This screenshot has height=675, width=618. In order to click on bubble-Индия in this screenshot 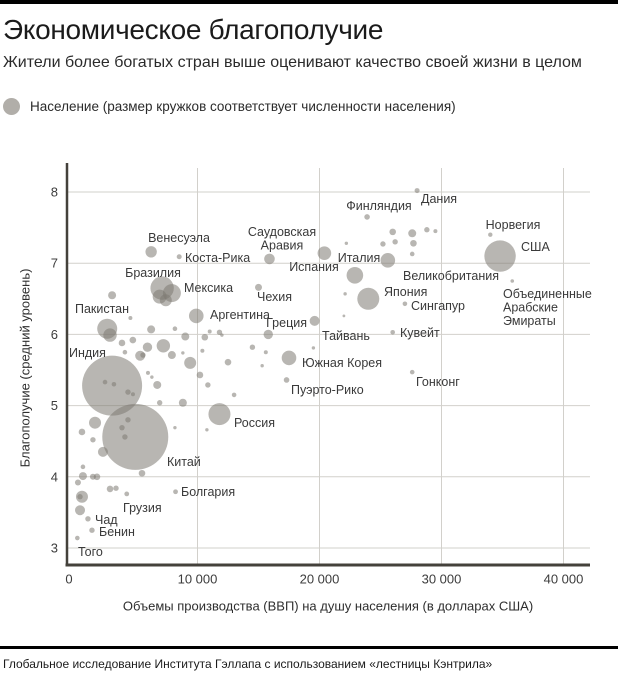, I will do `click(112, 385)`.